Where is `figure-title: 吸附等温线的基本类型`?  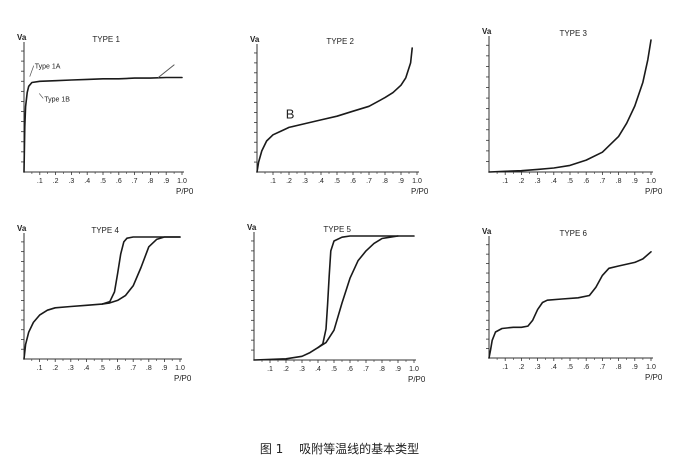
figure-title: 吸附等温线的基本类型 is located at coordinates (359, 449).